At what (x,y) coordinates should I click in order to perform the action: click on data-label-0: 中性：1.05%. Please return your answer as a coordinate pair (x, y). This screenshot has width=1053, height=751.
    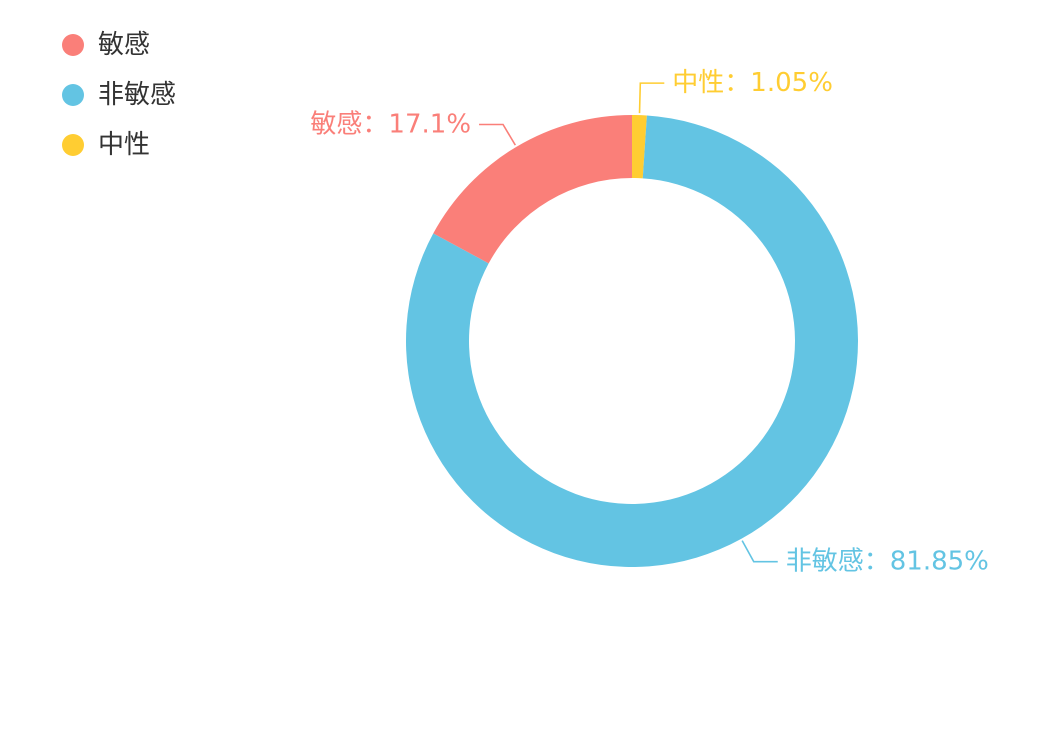
    Looking at the image, I should click on (752, 83).